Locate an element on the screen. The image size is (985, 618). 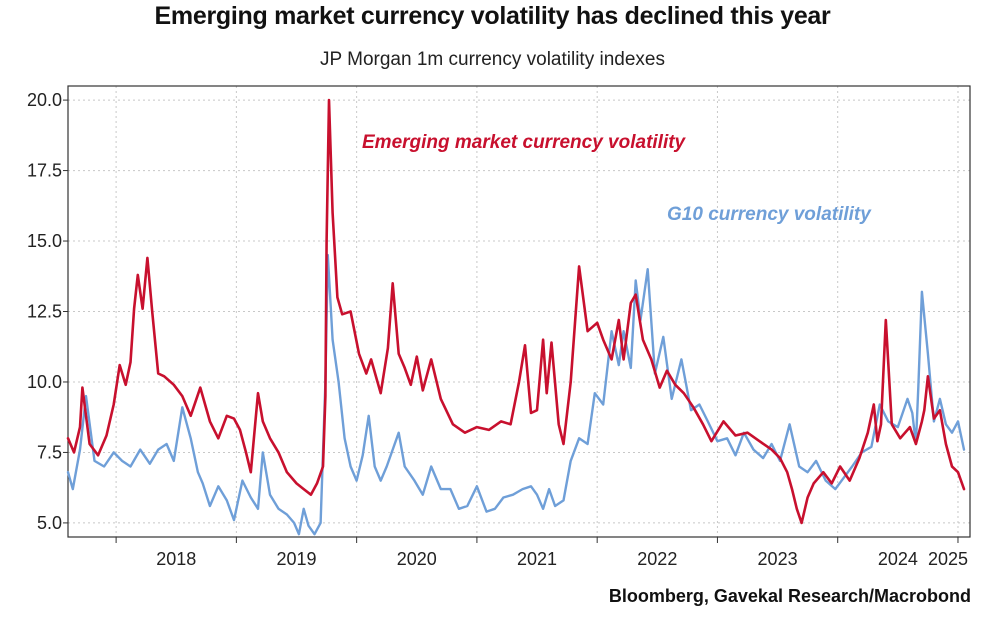
y-axis: 5.0 7.5 10.0 12.5 15.0 17.5 20.0 is located at coordinates (47, 311).